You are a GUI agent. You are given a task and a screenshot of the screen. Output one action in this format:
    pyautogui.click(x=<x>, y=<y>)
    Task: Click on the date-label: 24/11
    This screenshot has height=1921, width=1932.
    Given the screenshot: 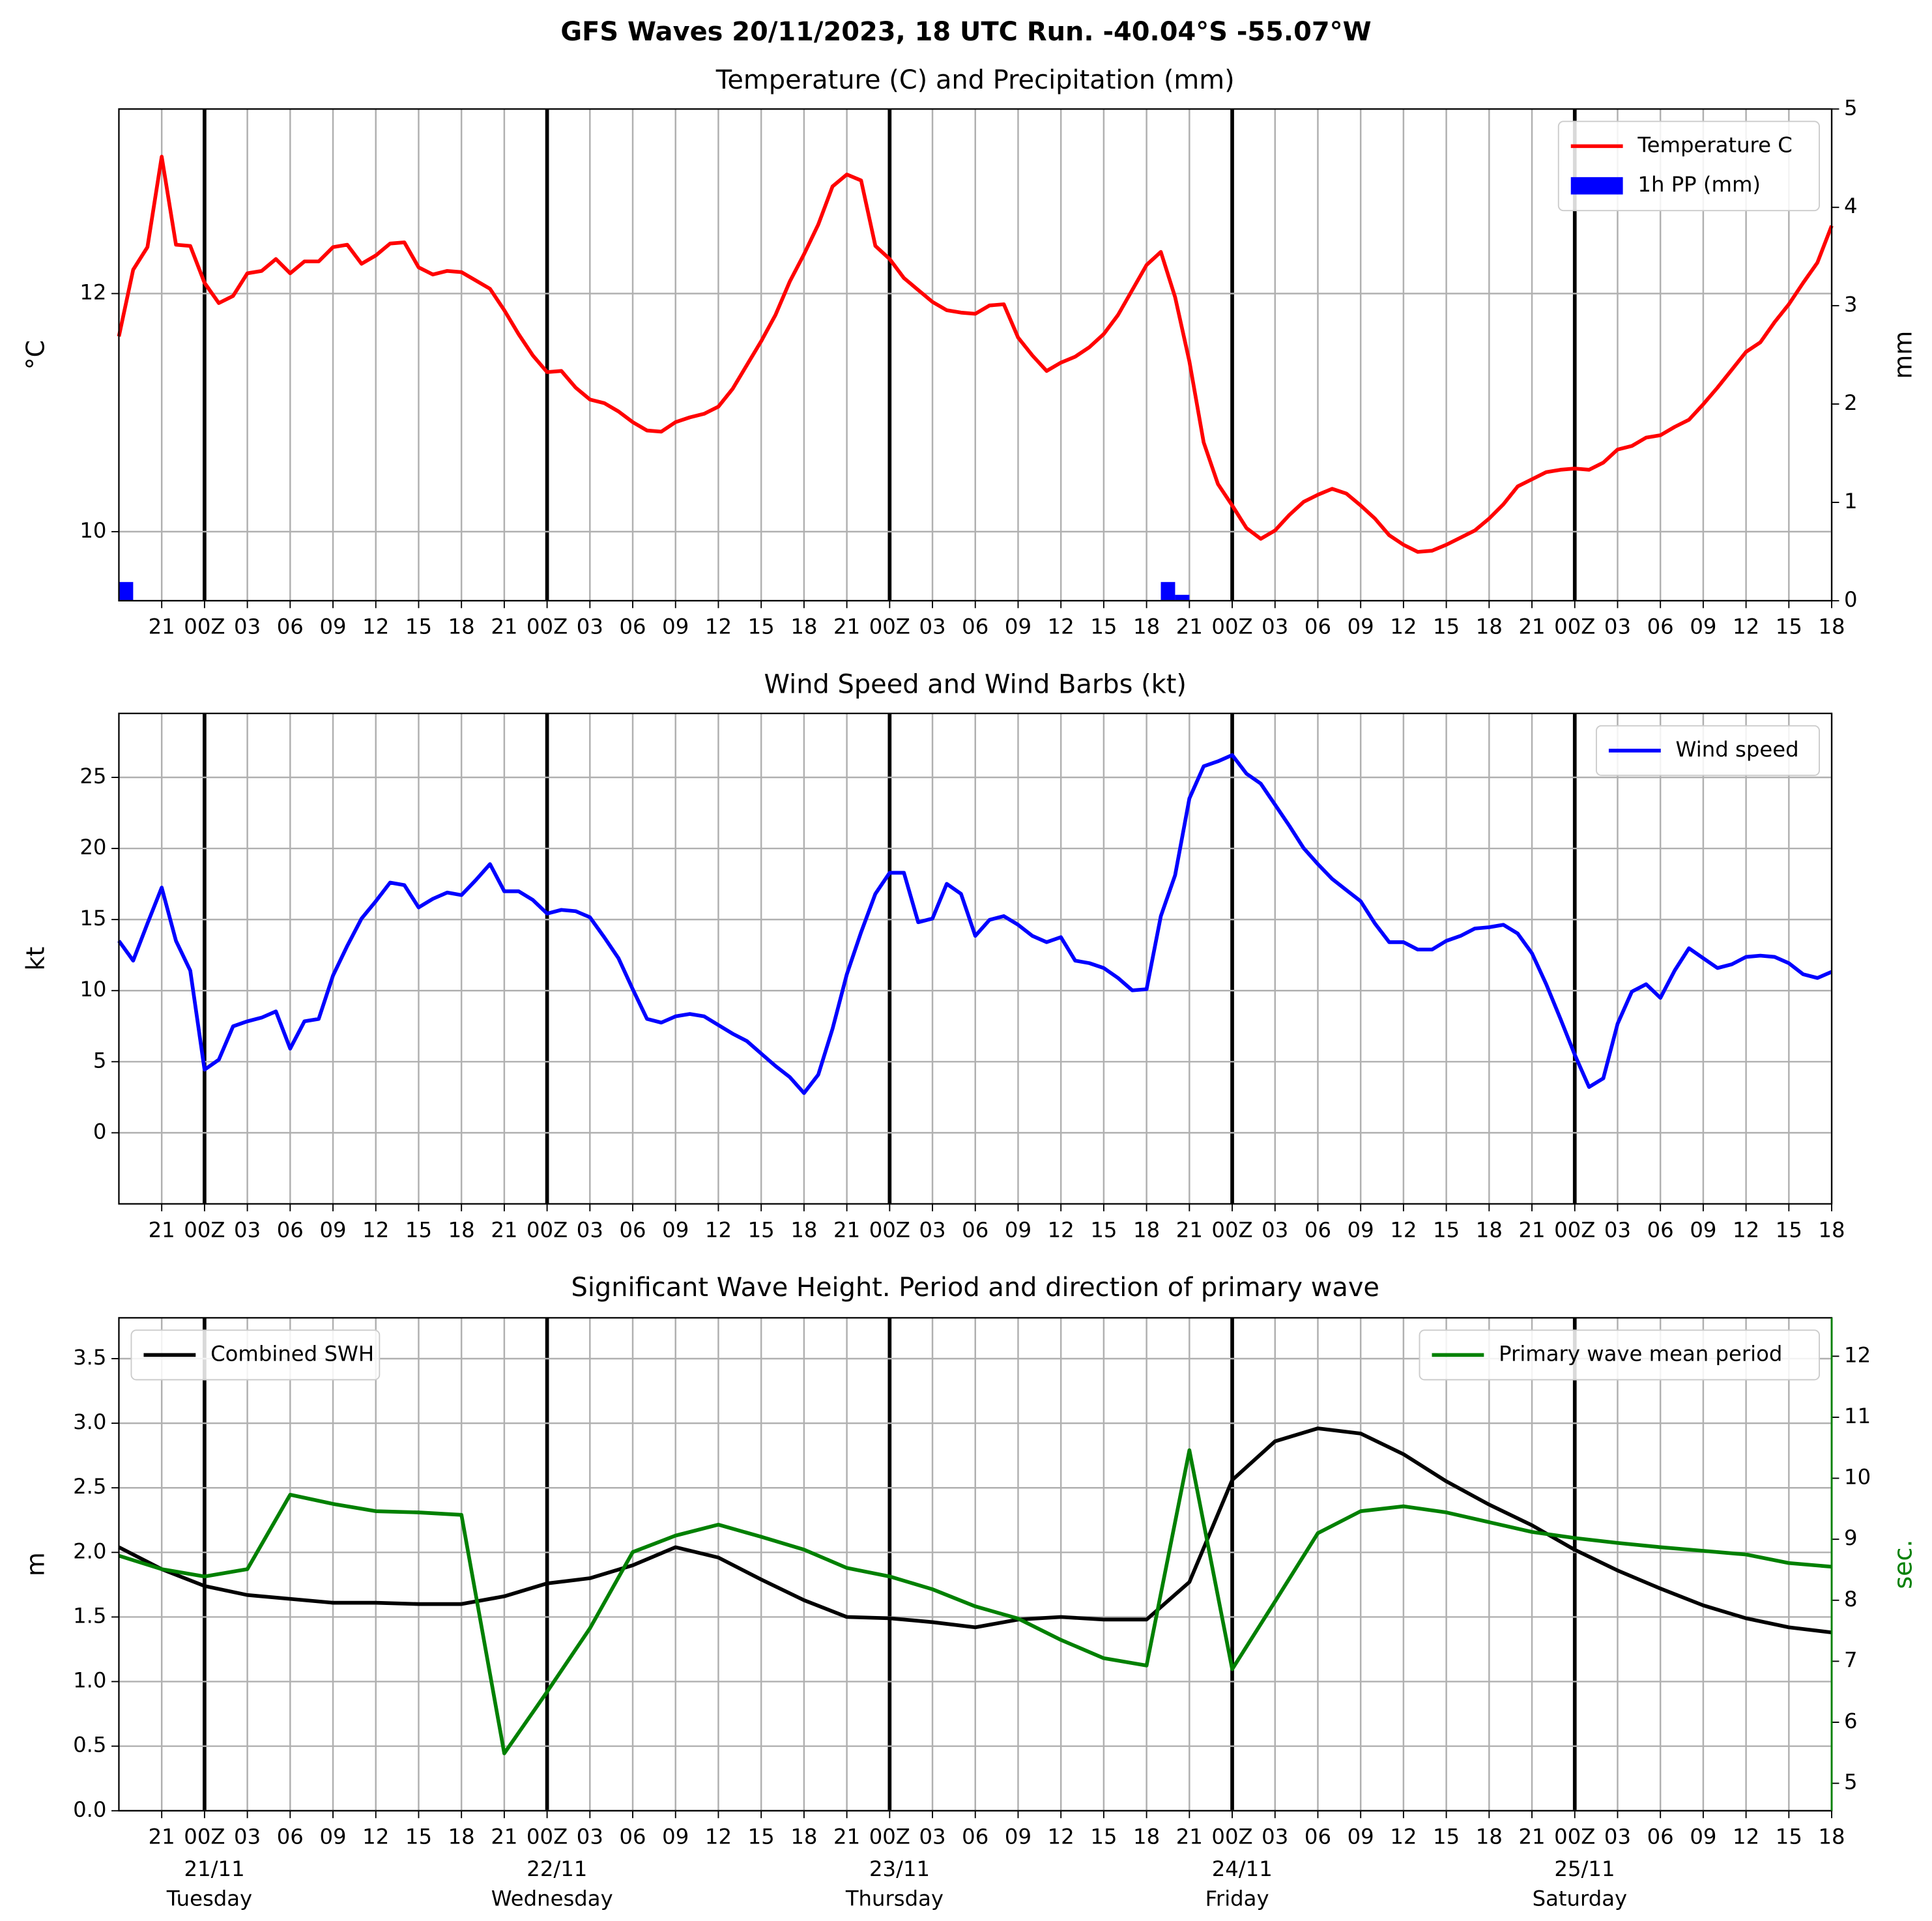 What is the action you would take?
    pyautogui.click(x=1242, y=1868)
    